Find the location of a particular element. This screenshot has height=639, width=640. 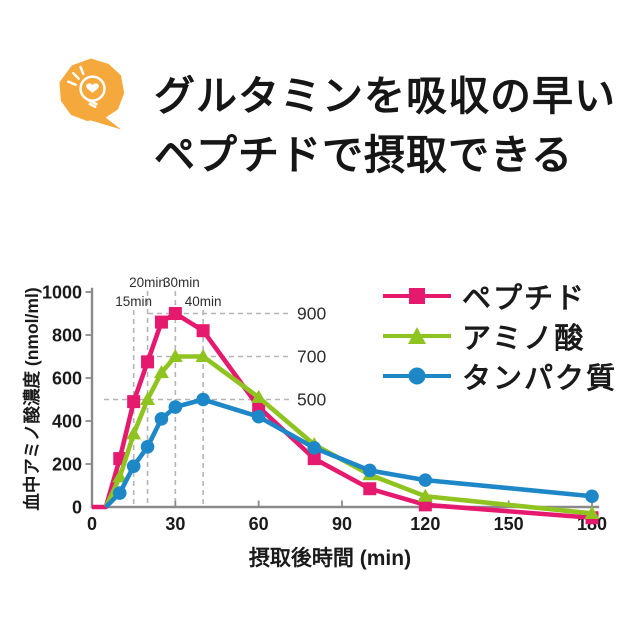

x-tick-label-0: 0 is located at coordinates (92, 524).